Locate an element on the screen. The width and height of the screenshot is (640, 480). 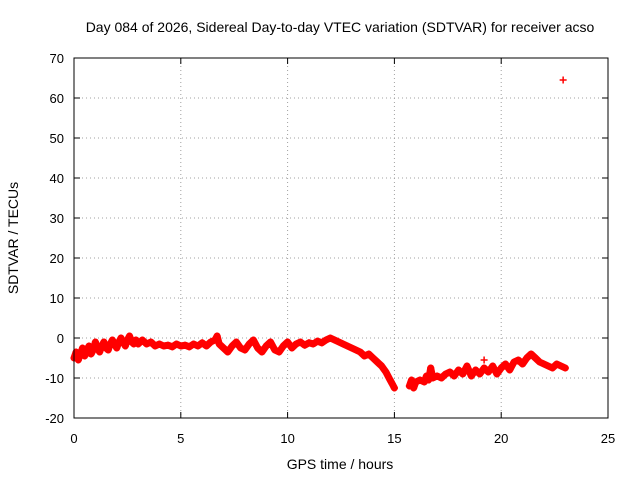
y-tick-label: 30 is located at coordinates (57, 218).